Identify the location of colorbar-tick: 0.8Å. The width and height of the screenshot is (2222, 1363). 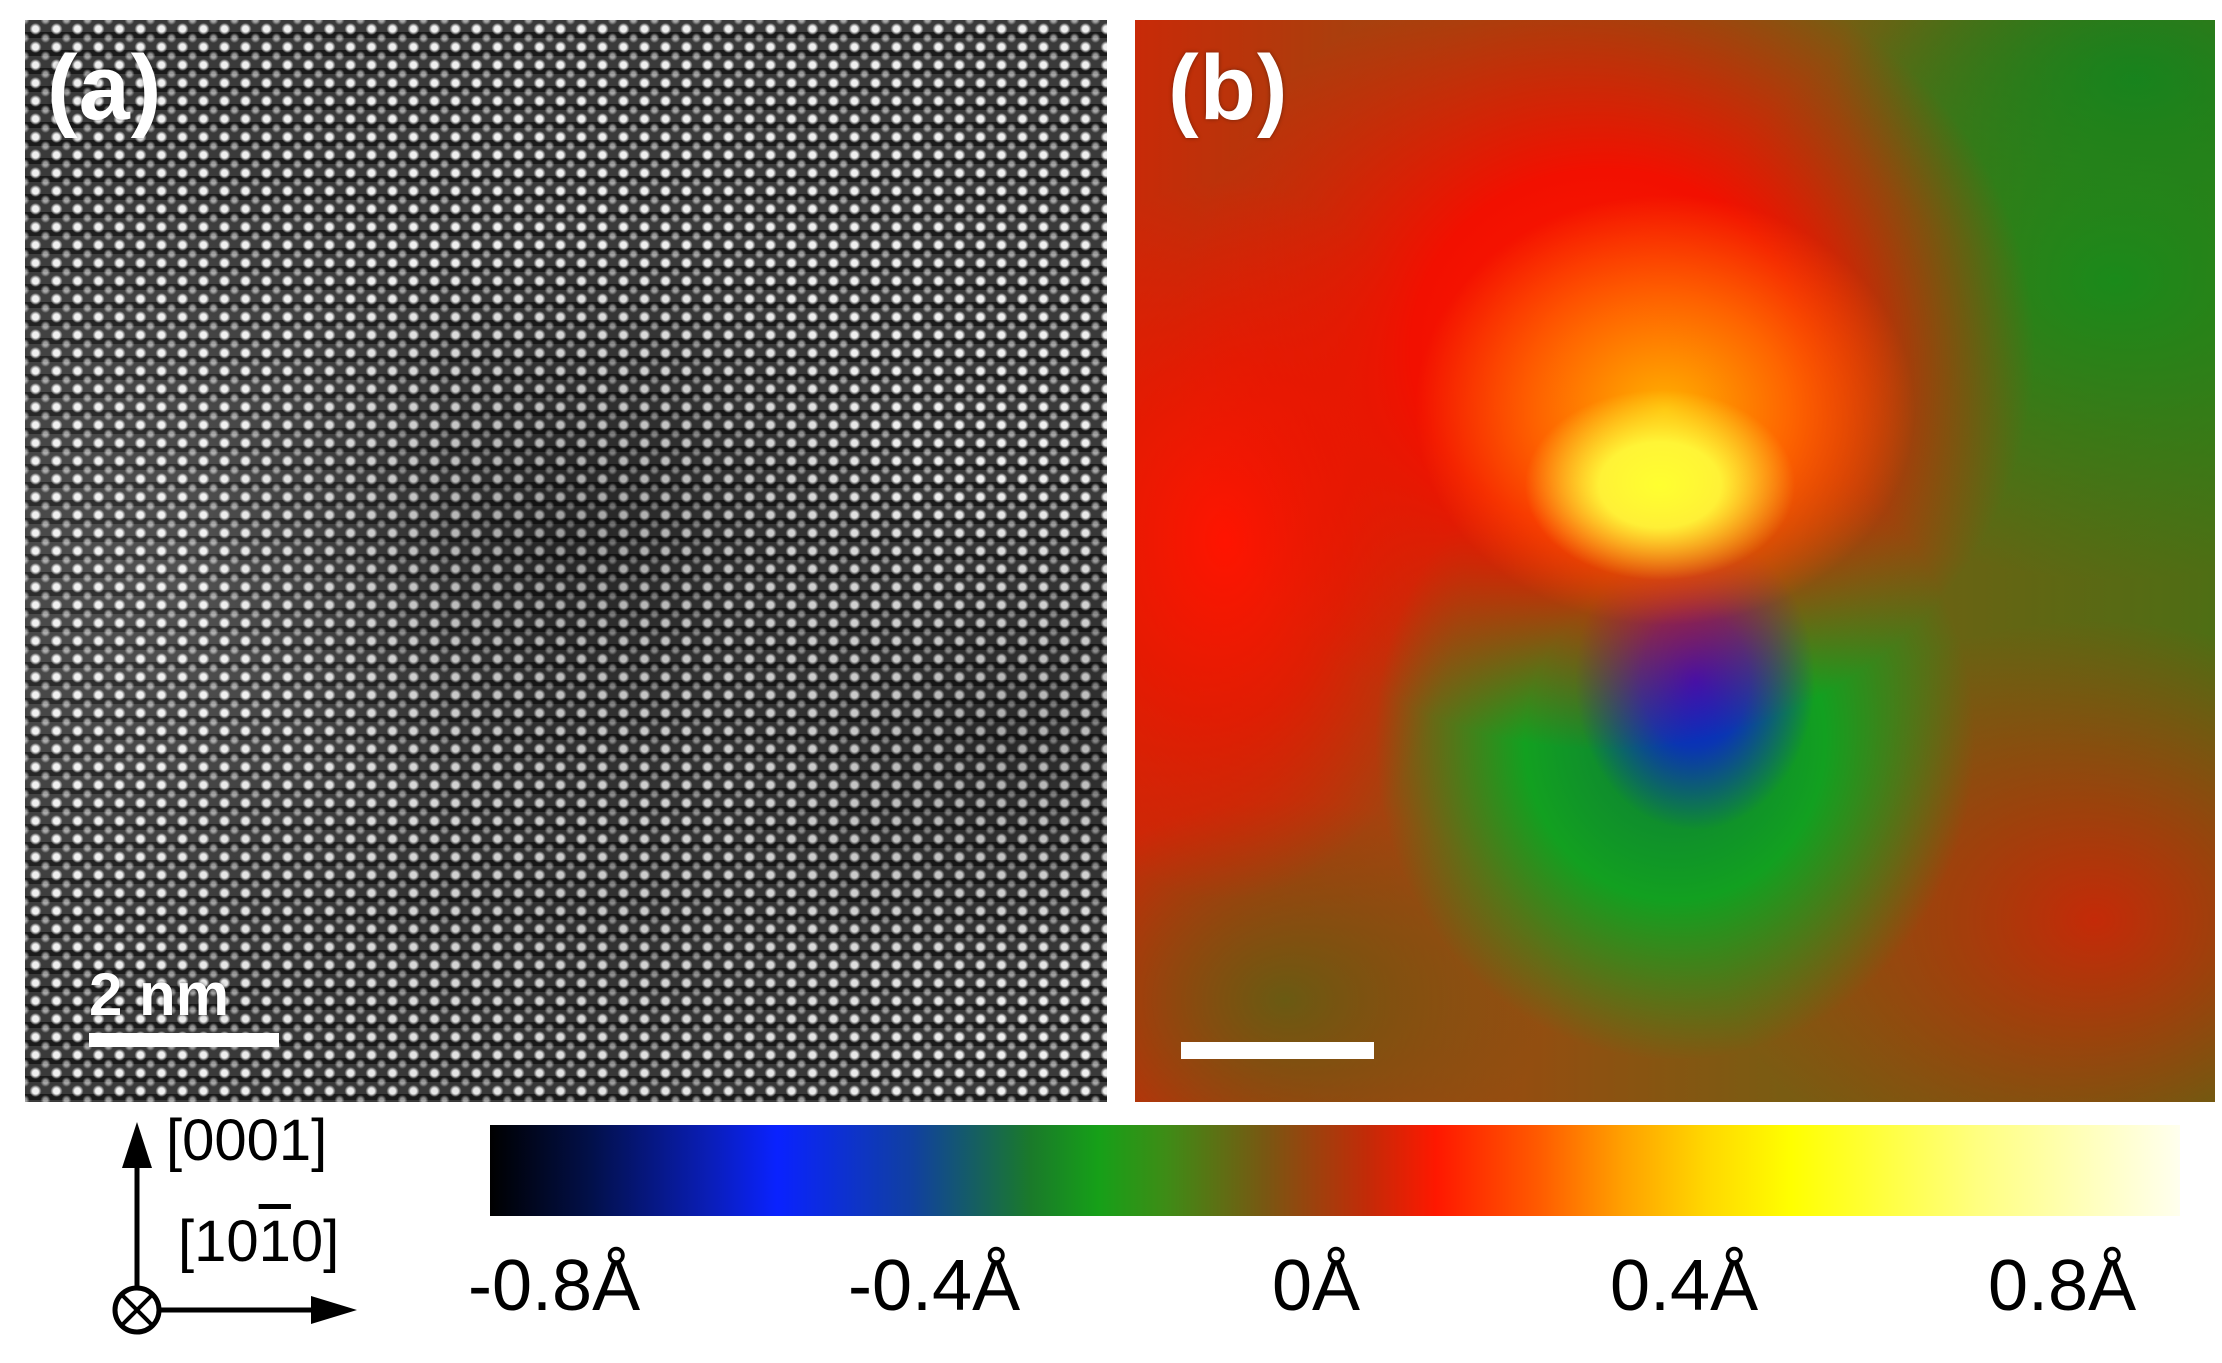
(2062, 1286).